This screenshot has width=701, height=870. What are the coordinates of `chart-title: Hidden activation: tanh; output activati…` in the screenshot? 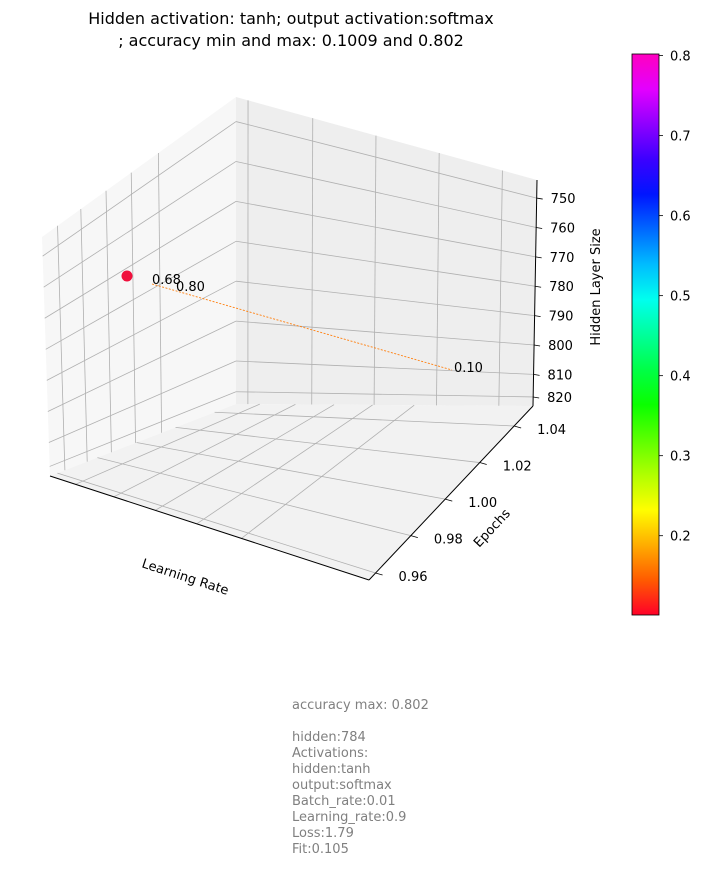 It's located at (291, 29).